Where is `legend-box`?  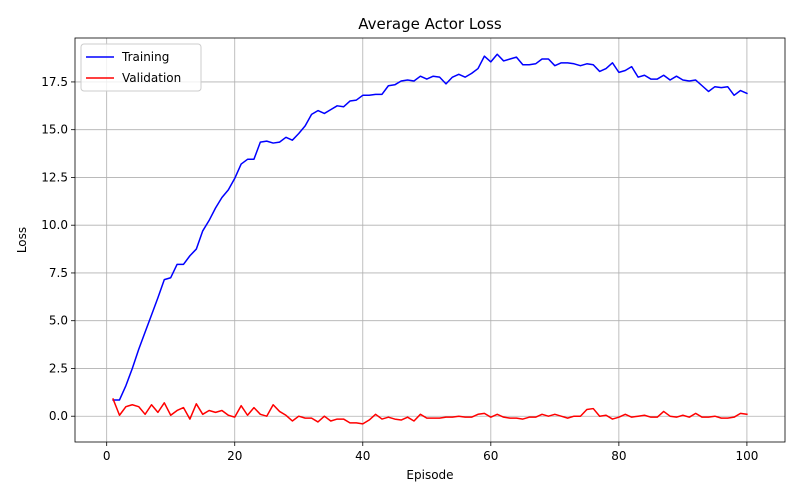
legend-box is located at coordinates (141, 67).